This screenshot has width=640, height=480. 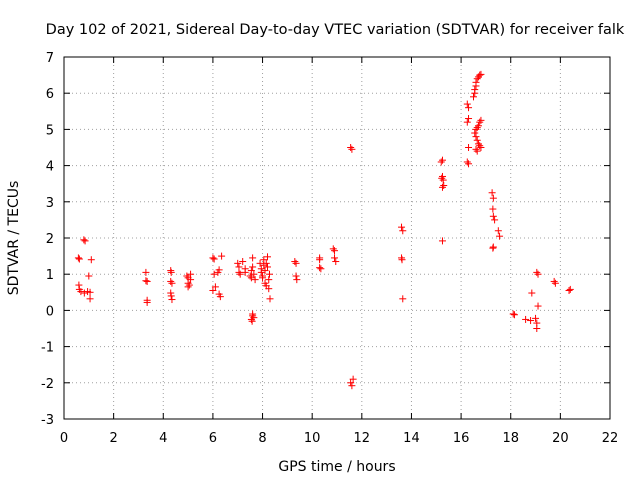 I want to click on x-tick-label: 4, so click(x=163, y=438).